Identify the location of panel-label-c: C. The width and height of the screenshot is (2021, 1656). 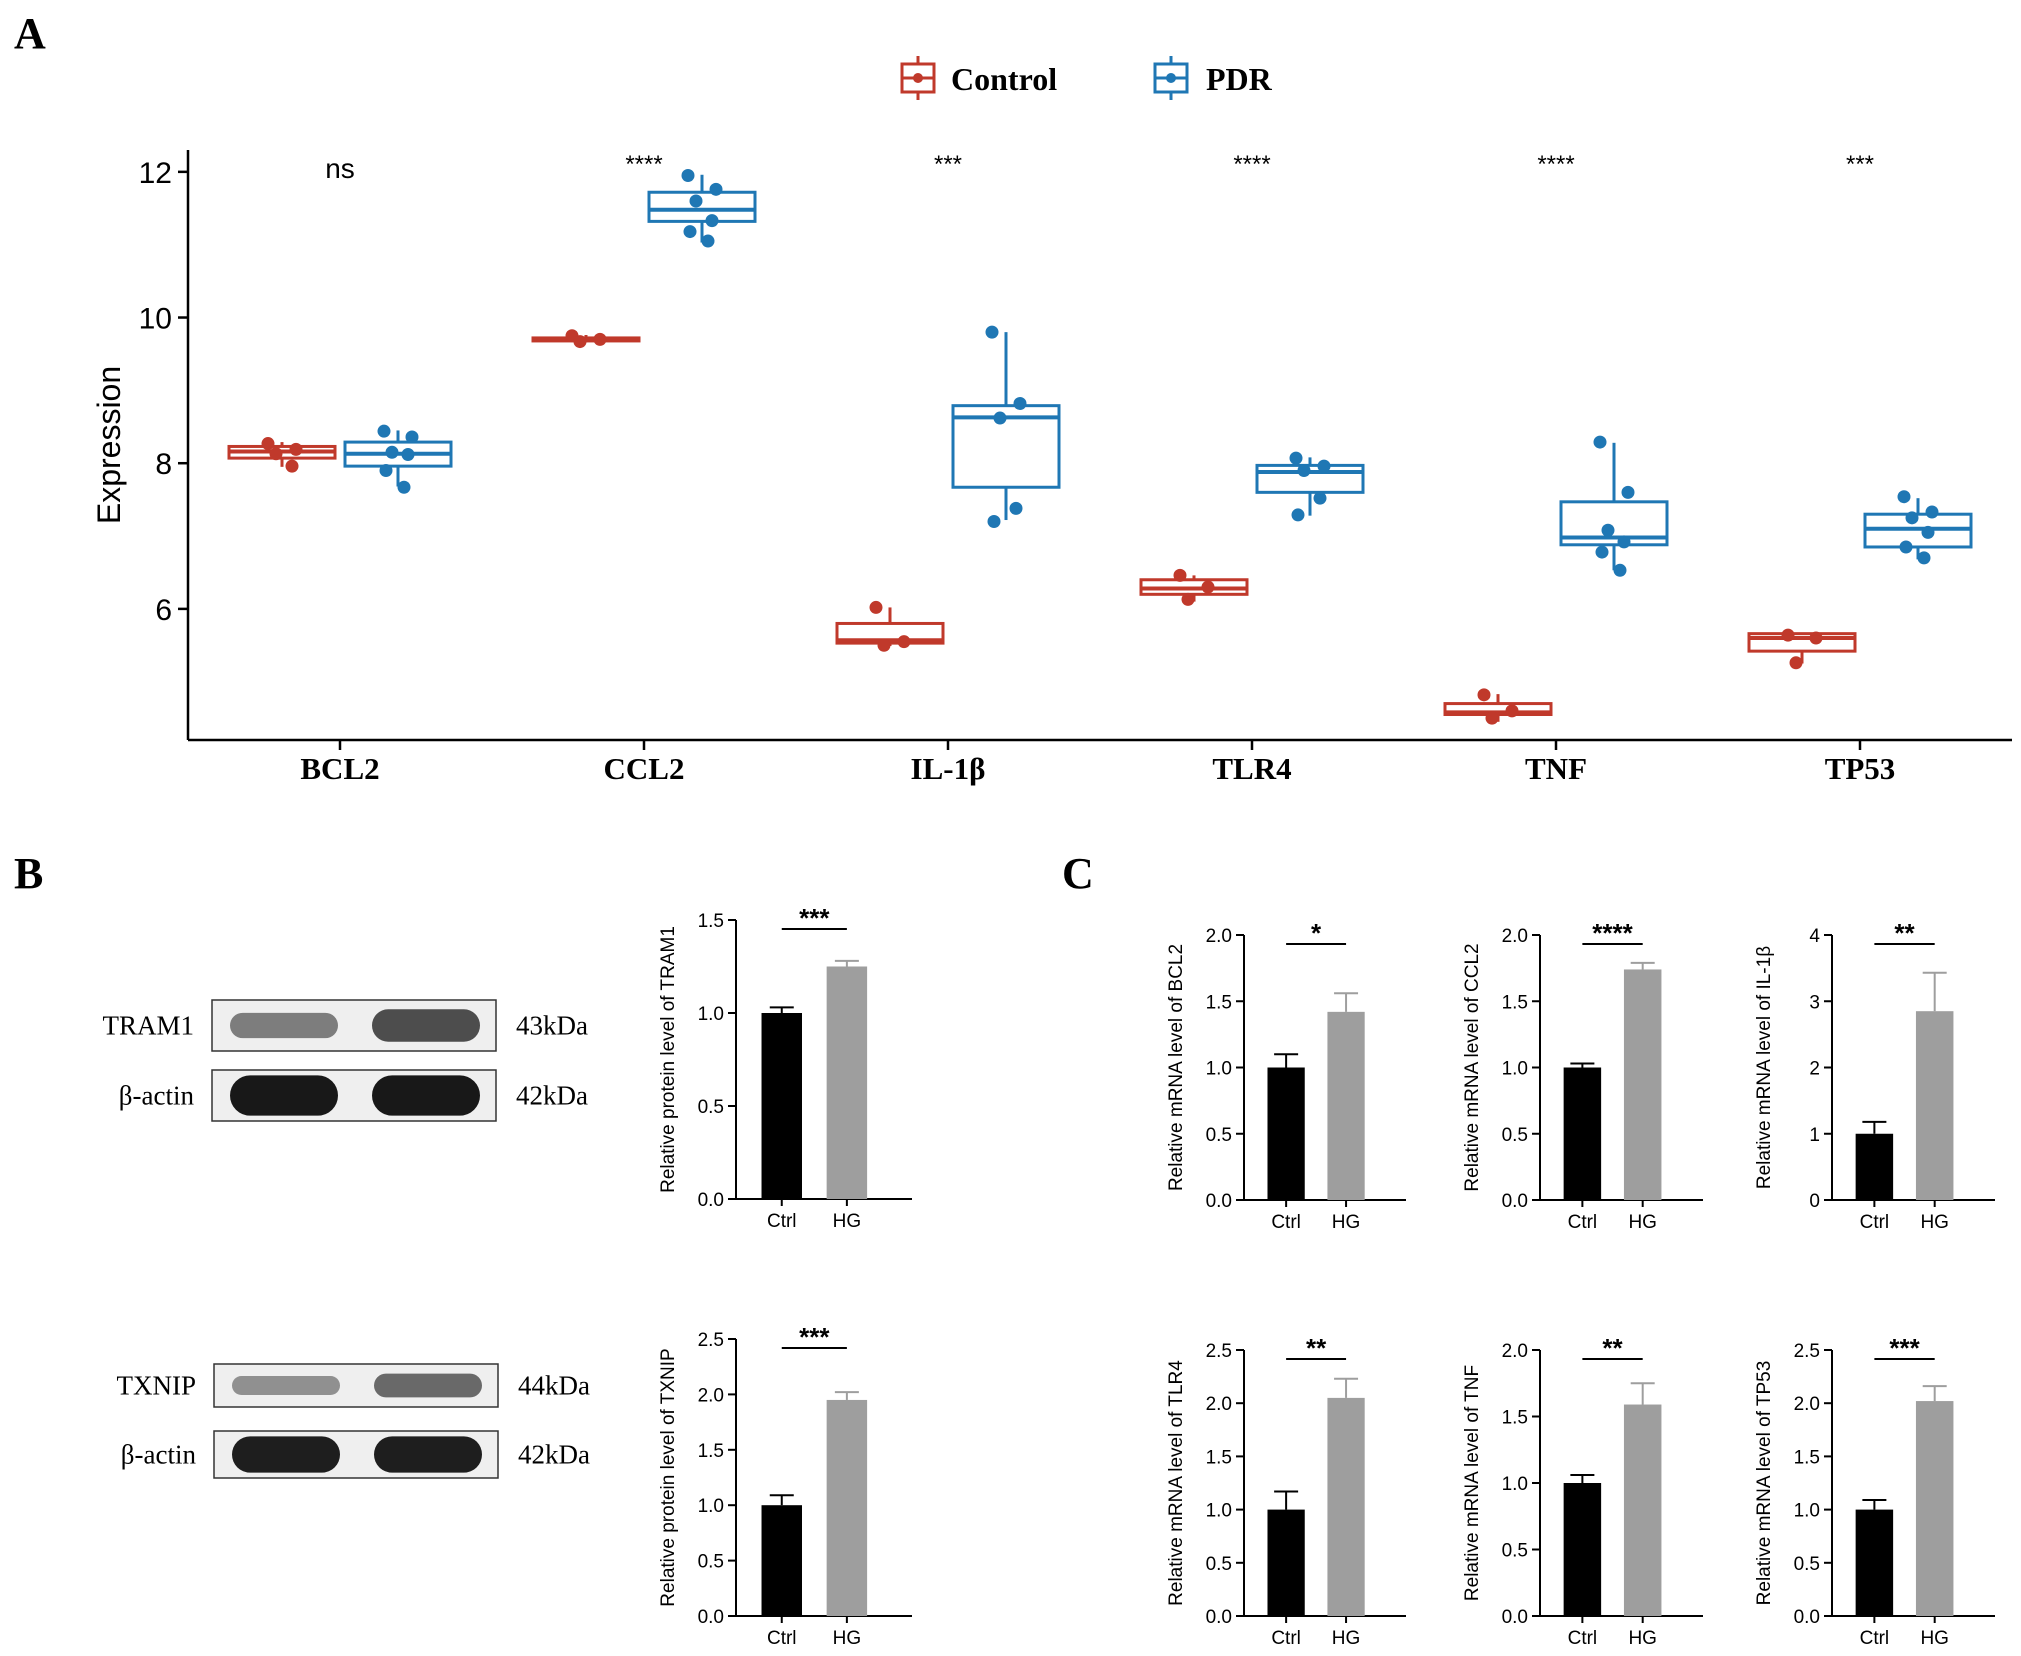
(1078, 873).